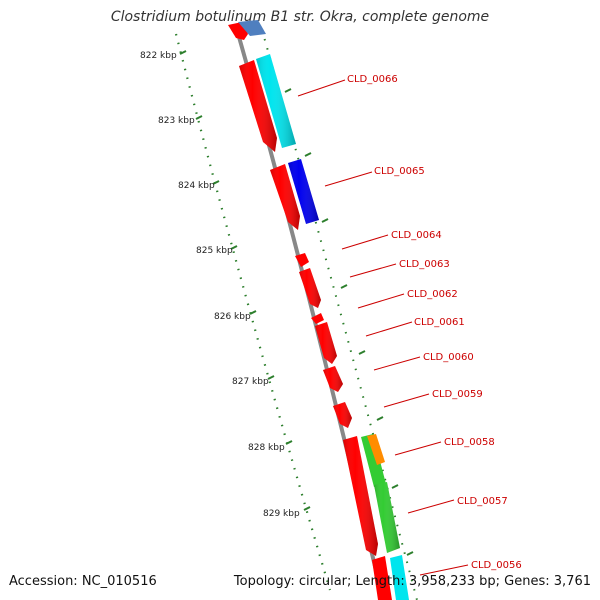 The image size is (600, 600). I want to click on ruler-tick-label: 825 kbp, so click(214, 251).